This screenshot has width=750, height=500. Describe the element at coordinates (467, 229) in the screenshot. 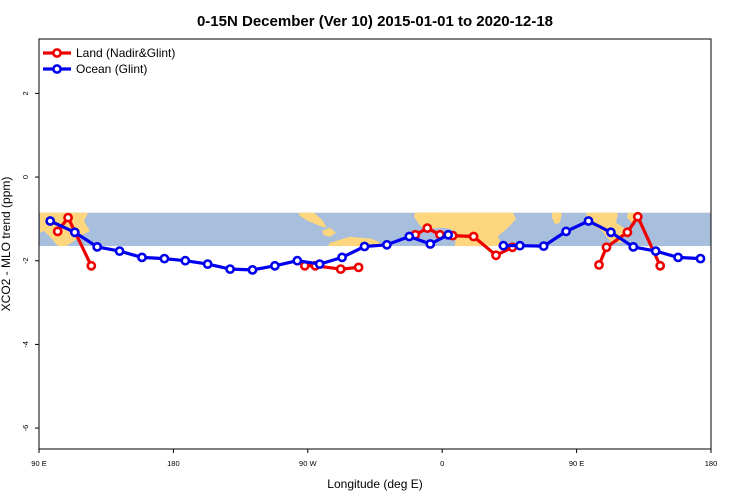

I see `land-africa` at that location.